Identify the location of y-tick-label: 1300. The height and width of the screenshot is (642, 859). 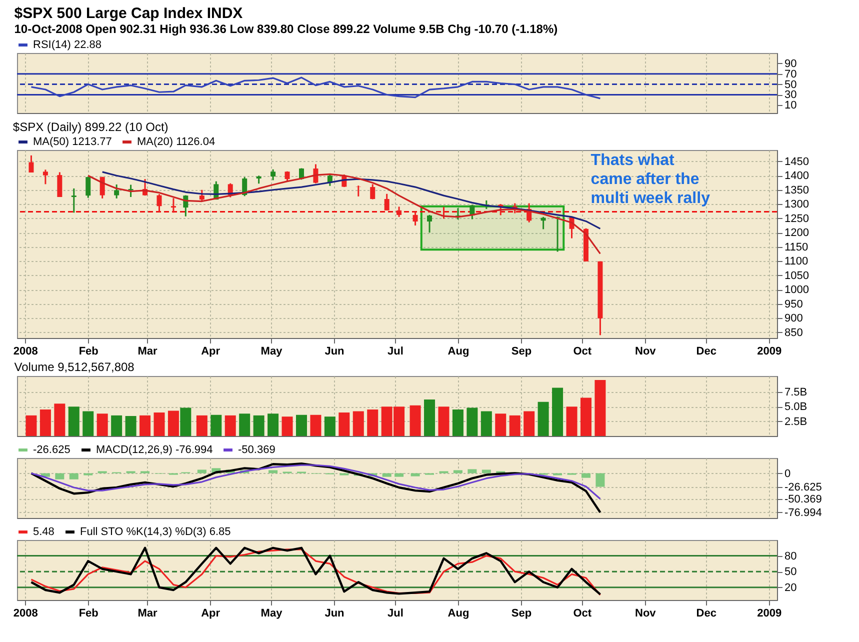
(796, 204).